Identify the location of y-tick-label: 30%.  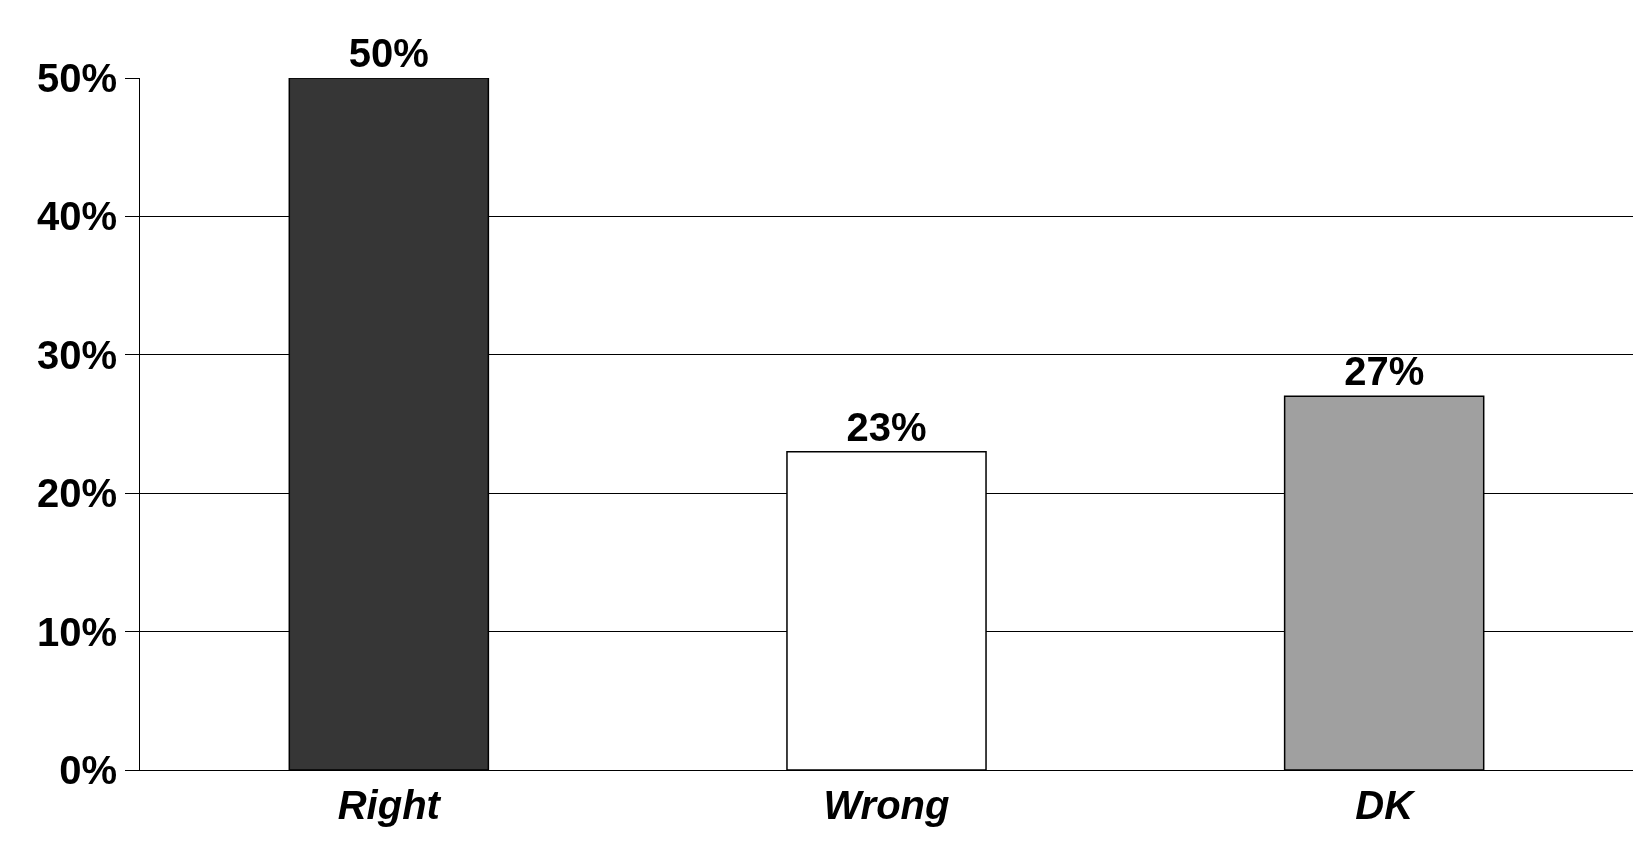
(76, 354).